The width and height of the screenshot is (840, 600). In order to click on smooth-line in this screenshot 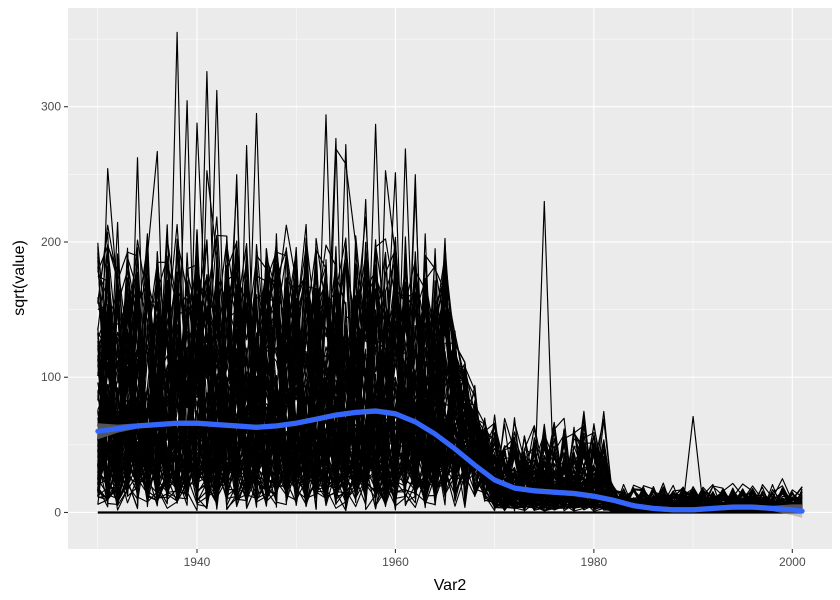, I will do `click(450, 461)`.